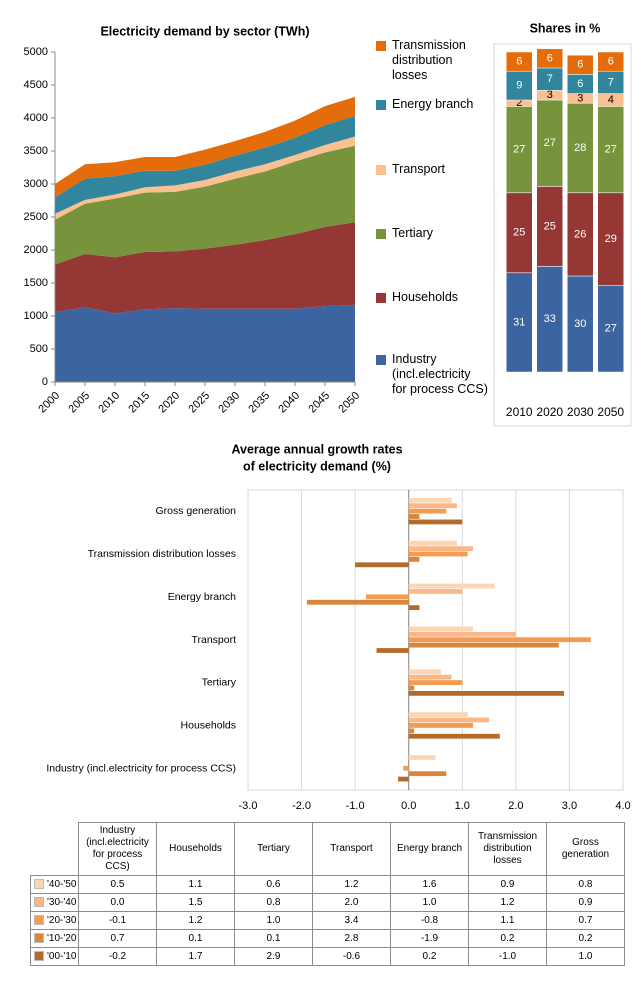  Describe the element at coordinates (79, 403) in the screenshot. I see `x-tick-label: 2005` at that location.